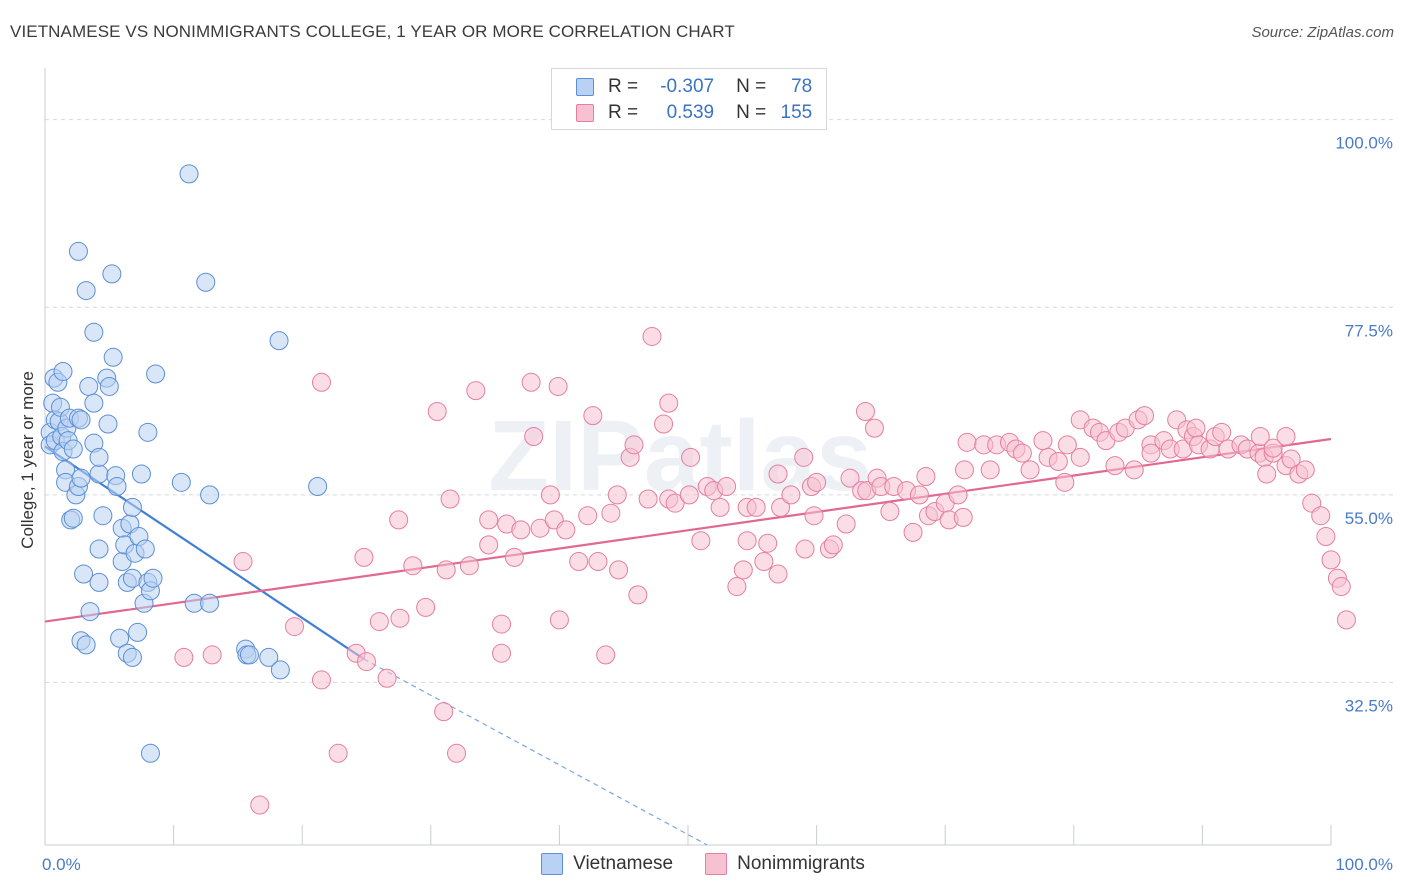 This screenshot has height=892, width=1406. I want to click on legend-n-value-vietnamese: 78, so click(802, 86).